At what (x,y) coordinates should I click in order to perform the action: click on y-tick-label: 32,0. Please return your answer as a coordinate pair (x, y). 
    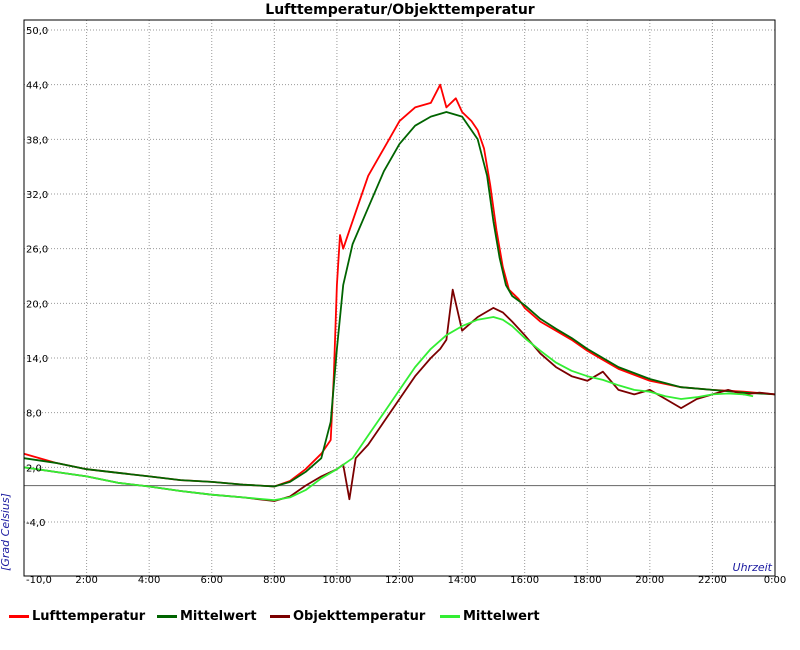
    Looking at the image, I should click on (37, 195).